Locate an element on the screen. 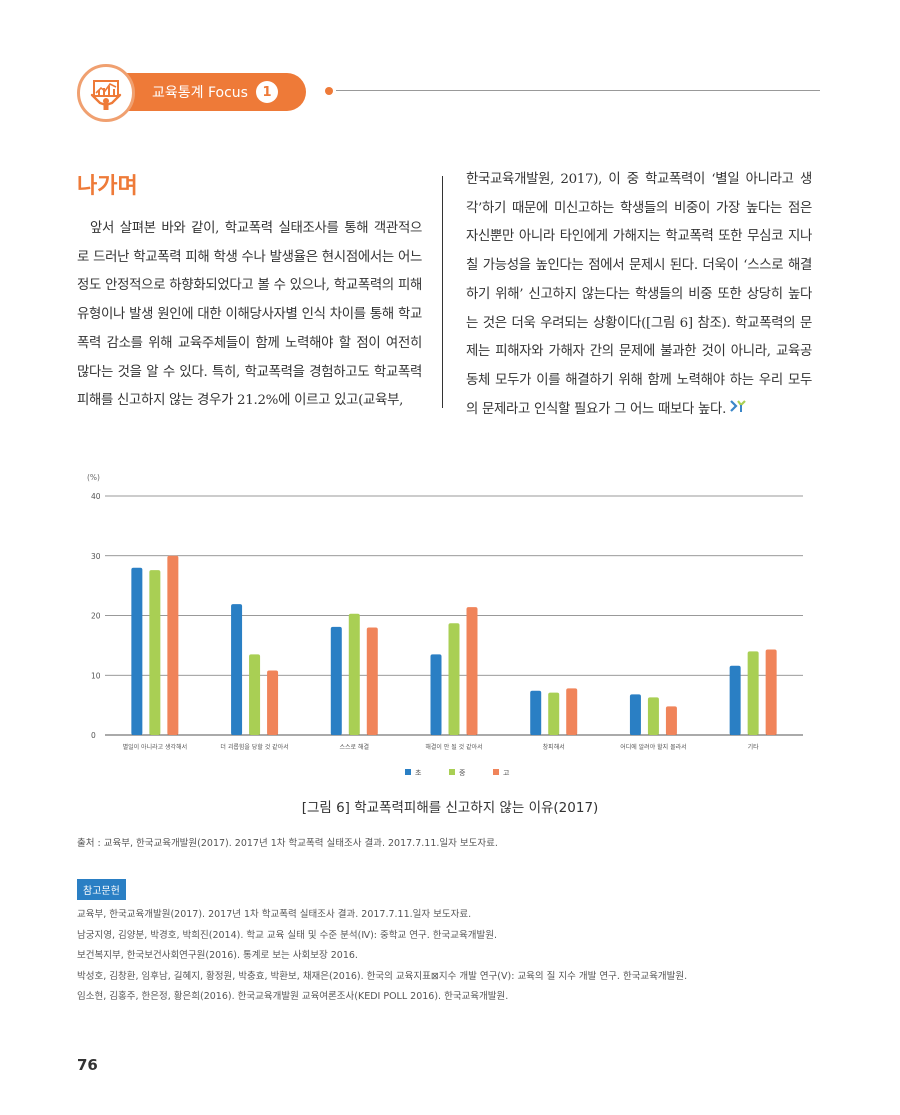 This screenshot has height=1115, width=900. y-tick-label: 30 is located at coordinates (96, 556).